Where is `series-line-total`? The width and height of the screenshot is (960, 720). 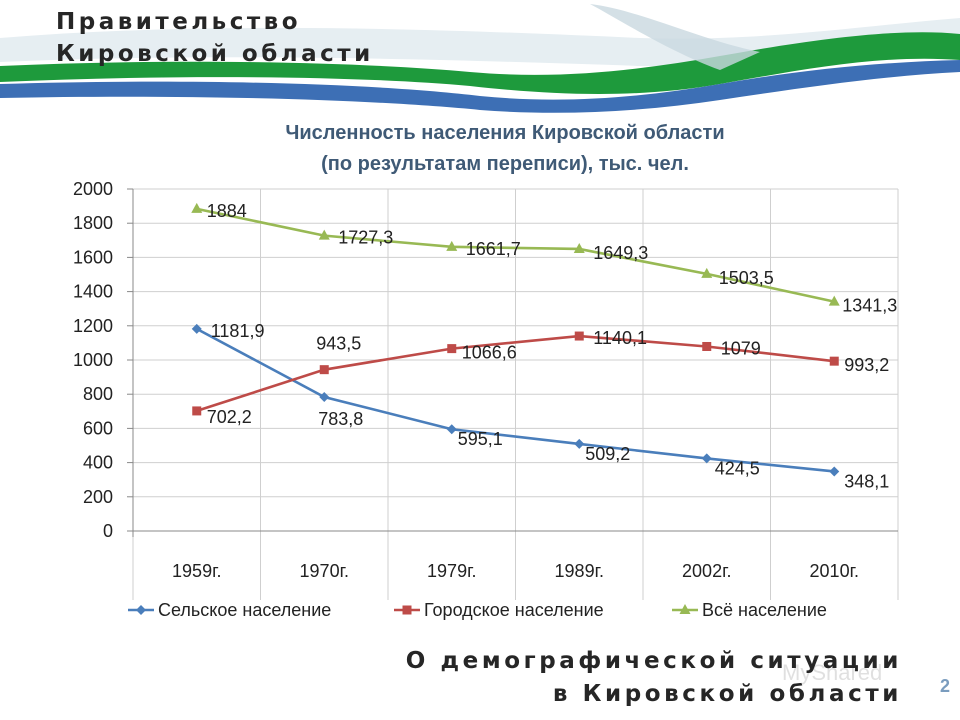 series-line-total is located at coordinates (515, 255).